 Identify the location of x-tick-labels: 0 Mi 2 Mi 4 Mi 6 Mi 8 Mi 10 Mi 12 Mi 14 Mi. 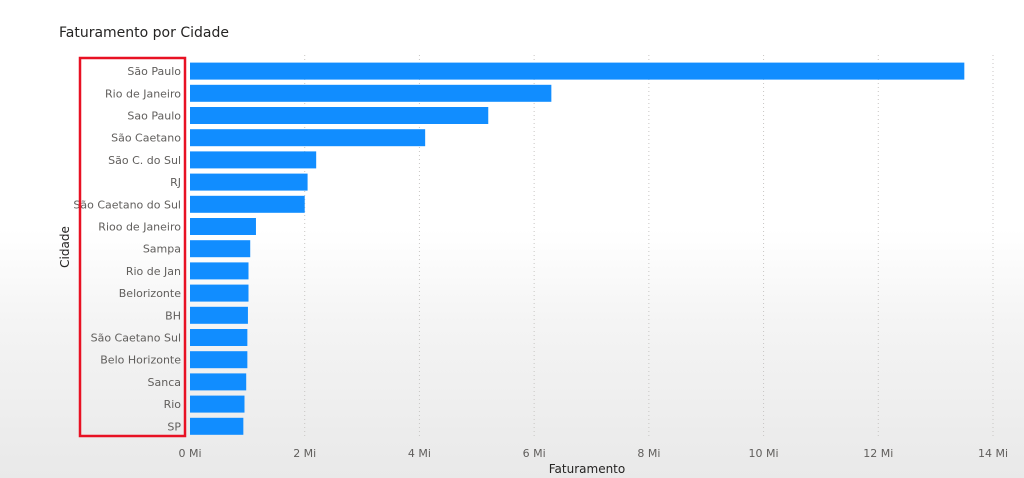
(593, 453).